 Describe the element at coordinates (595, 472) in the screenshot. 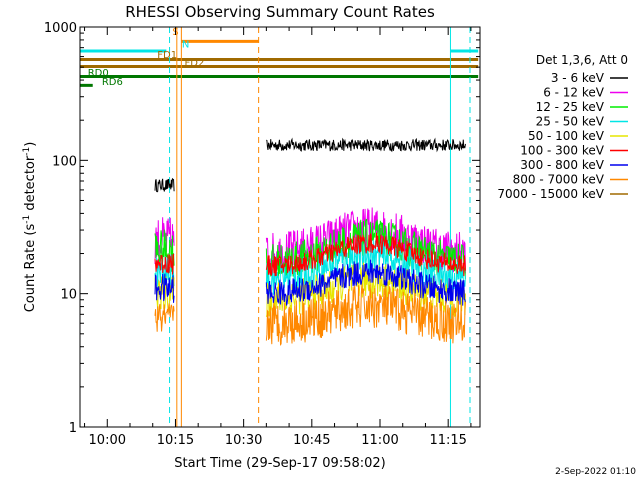

I see `timestamp: 2-Sep-2022 01:10` at that location.